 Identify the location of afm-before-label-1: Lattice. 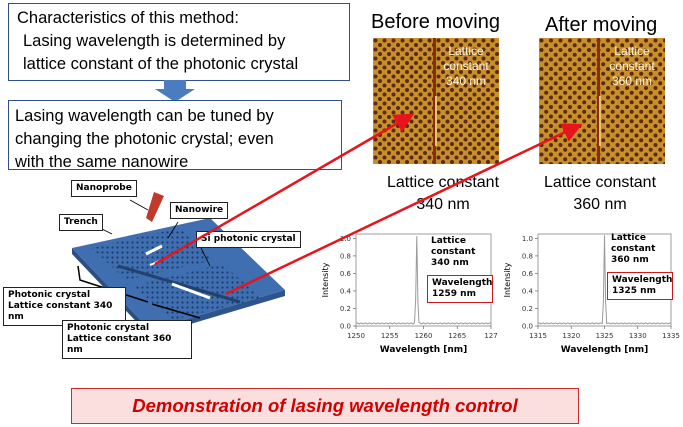
(466, 51).